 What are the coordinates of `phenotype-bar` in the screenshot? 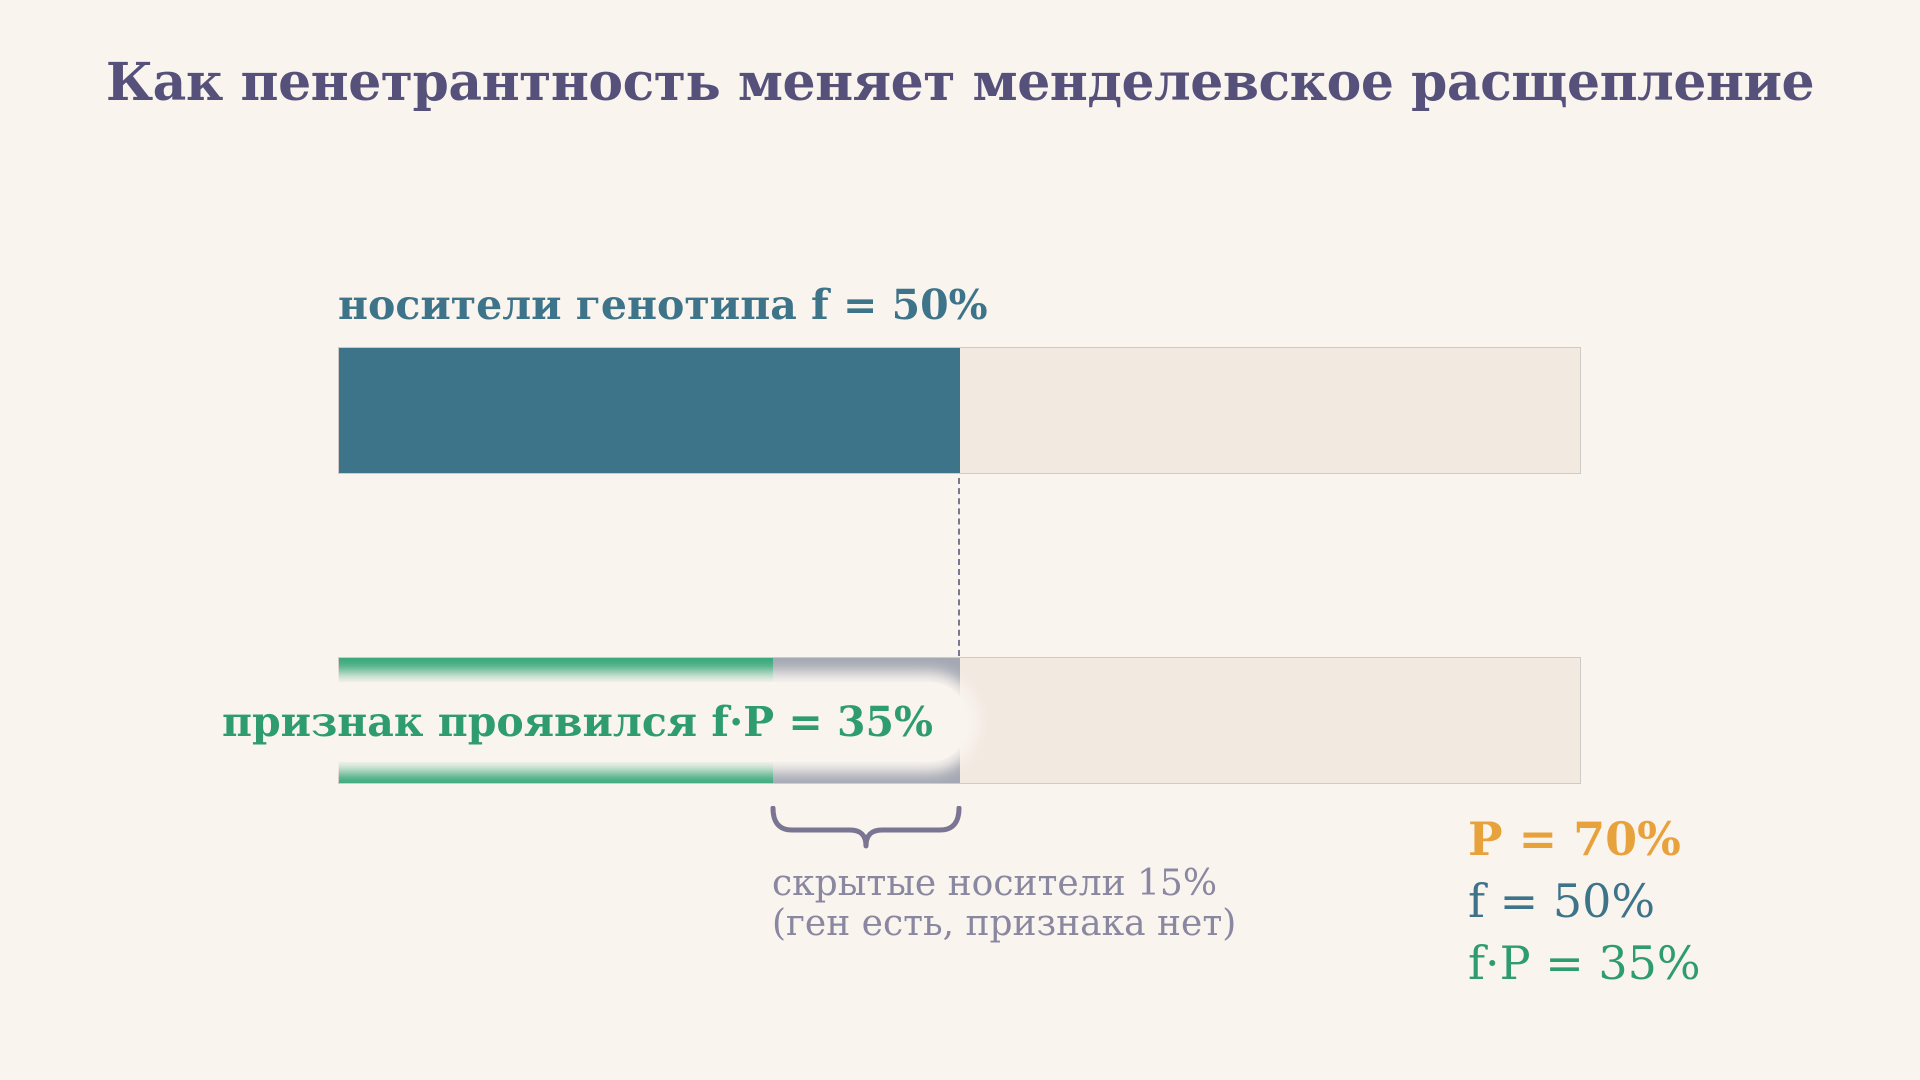 It's located at (959, 720).